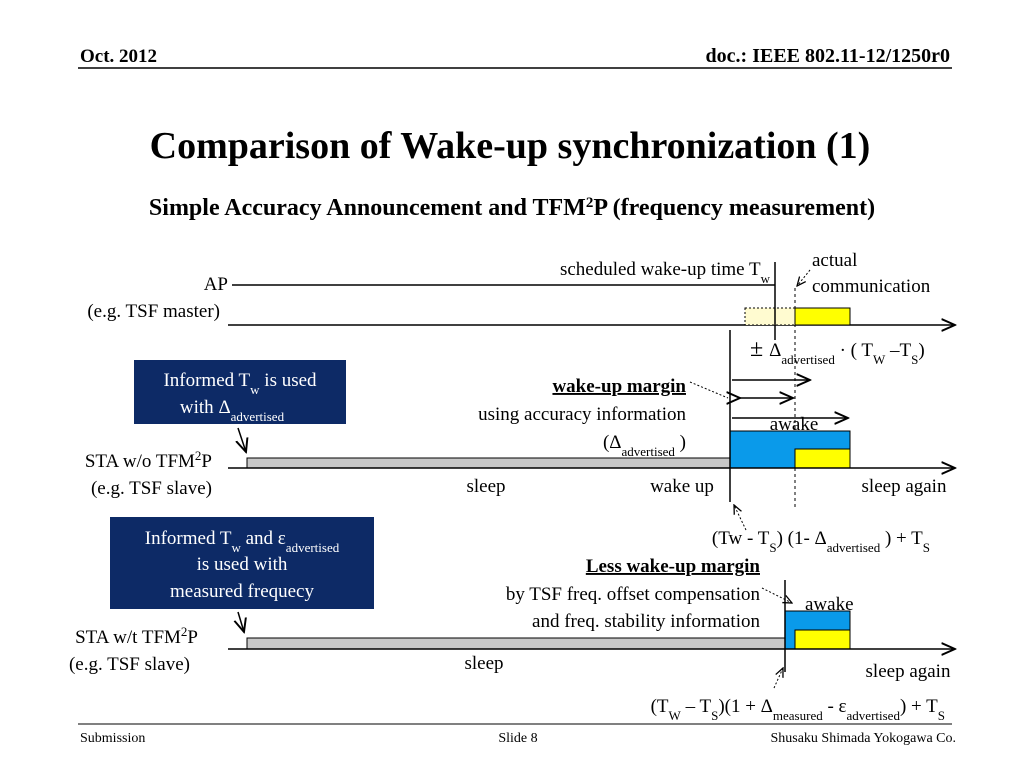 Image resolution: width=1024 pixels, height=768 pixels. What do you see at coordinates (665, 272) in the screenshot?
I see `scheduled: scheduled wake-up time Tw` at bounding box center [665, 272].